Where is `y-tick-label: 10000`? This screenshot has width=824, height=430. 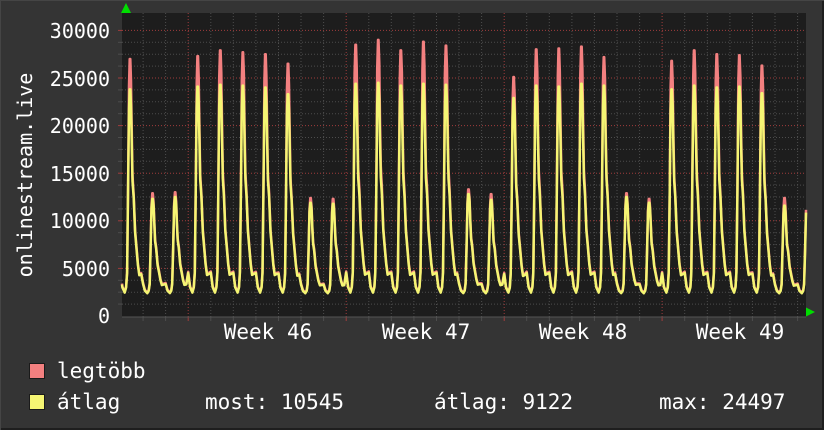 y-tick-label: 10000 is located at coordinates (79, 221).